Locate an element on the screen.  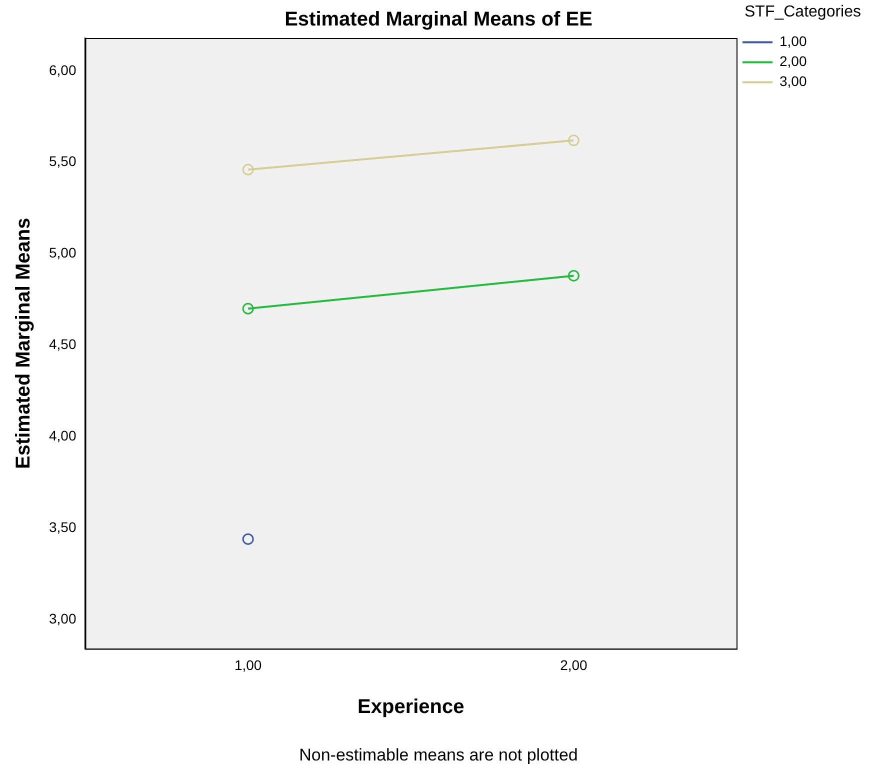
y-tick-label: 5,50 is located at coordinates (62, 161).